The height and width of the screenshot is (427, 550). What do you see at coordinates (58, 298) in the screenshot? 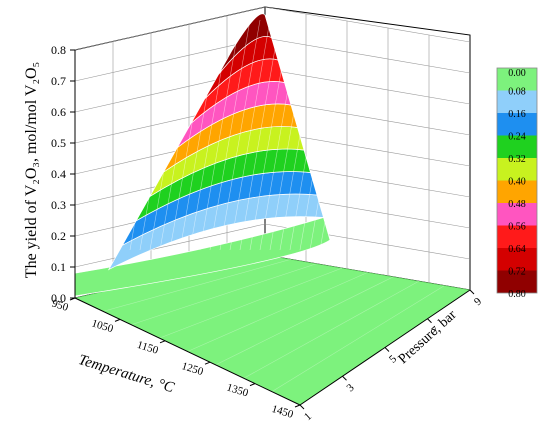
I see `z-tick-label: 0.0` at bounding box center [58, 298].